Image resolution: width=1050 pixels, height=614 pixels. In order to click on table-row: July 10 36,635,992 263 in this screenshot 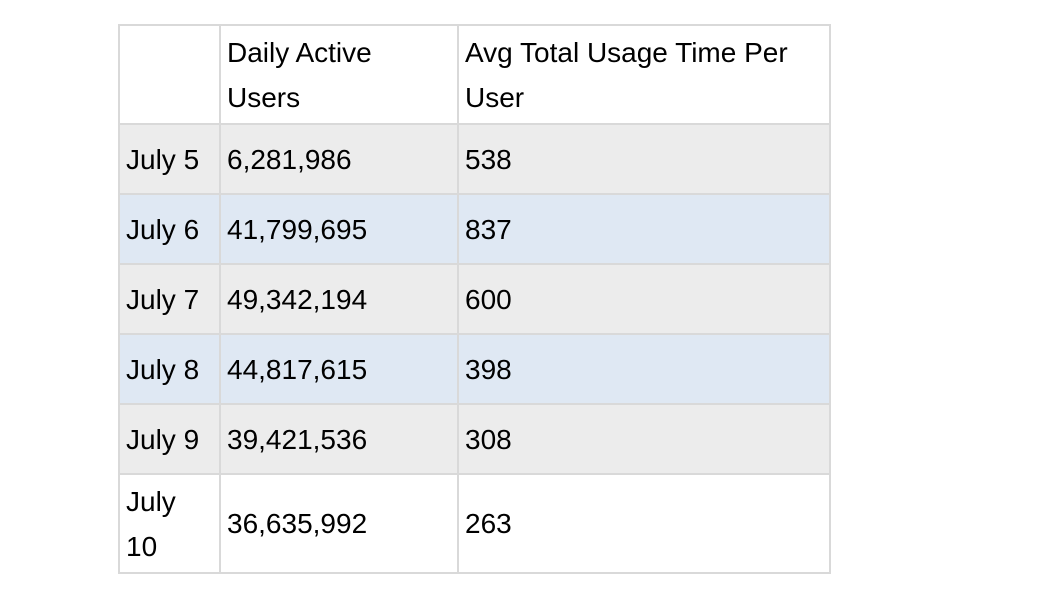, I will do `click(474, 523)`.